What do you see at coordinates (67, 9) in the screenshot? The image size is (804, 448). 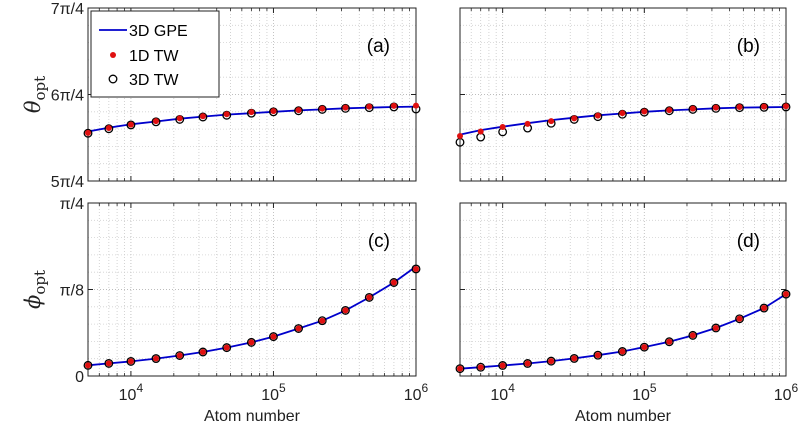 I see `y-tick-label: 7π/4` at bounding box center [67, 9].